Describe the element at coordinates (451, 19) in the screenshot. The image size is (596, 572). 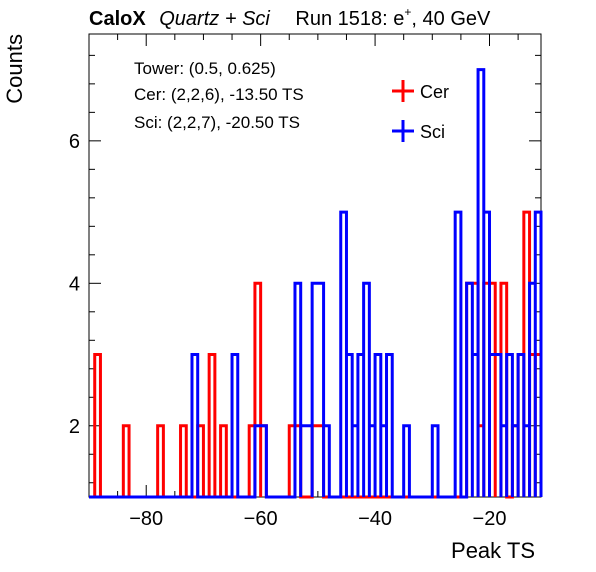
I see `run-tail: , 40 GeV` at that location.